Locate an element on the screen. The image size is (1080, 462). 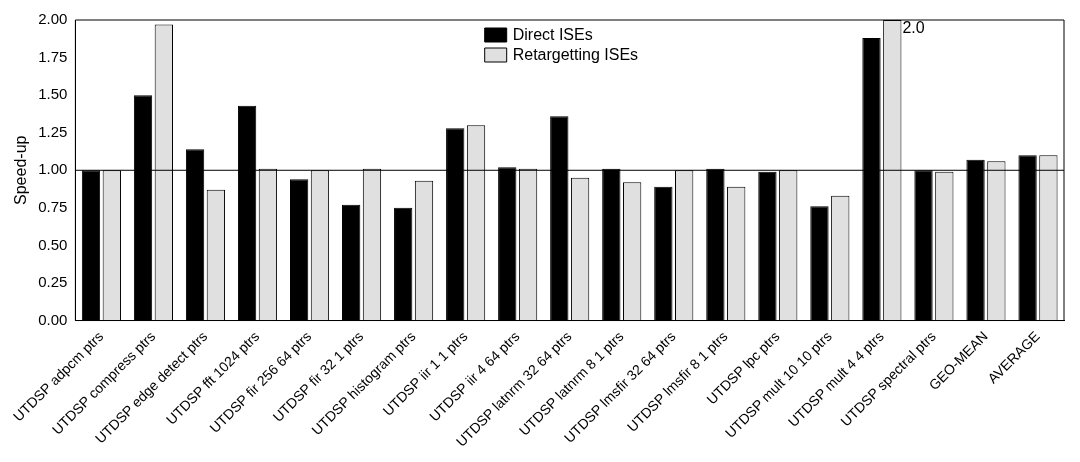
y-axis-title: Speed-up is located at coordinates (21, 170).